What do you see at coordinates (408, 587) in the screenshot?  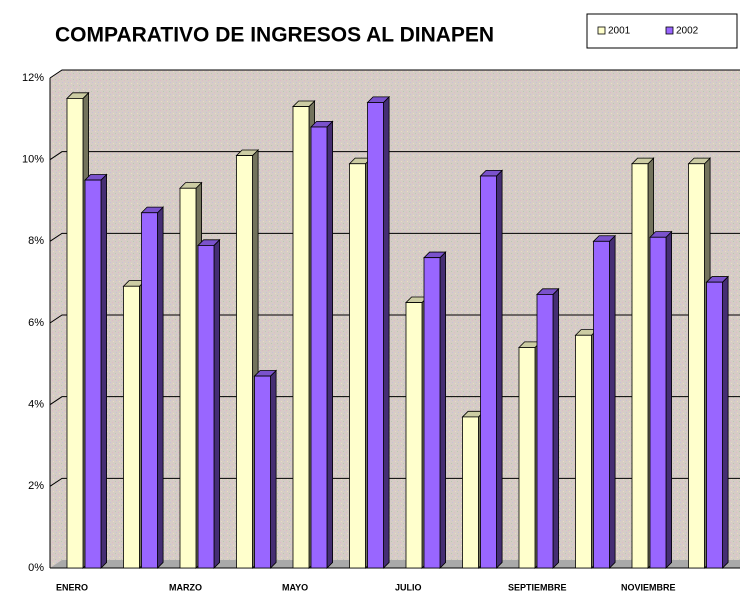 I see `x-tick-label: JULIO` at bounding box center [408, 587].